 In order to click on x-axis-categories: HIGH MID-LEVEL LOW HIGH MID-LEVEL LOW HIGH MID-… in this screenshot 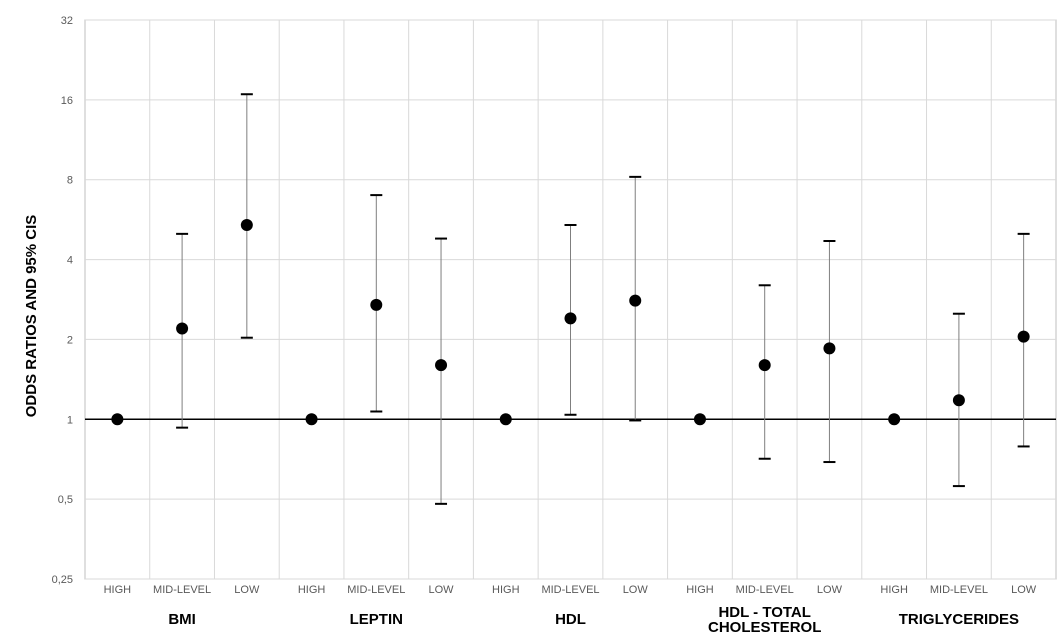, I will do `click(570, 590)`.